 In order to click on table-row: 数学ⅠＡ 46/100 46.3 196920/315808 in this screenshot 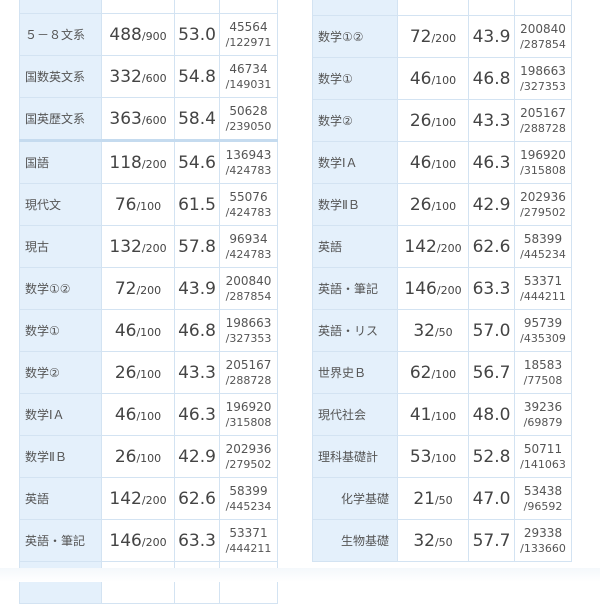, I will do `click(442, 162)`.